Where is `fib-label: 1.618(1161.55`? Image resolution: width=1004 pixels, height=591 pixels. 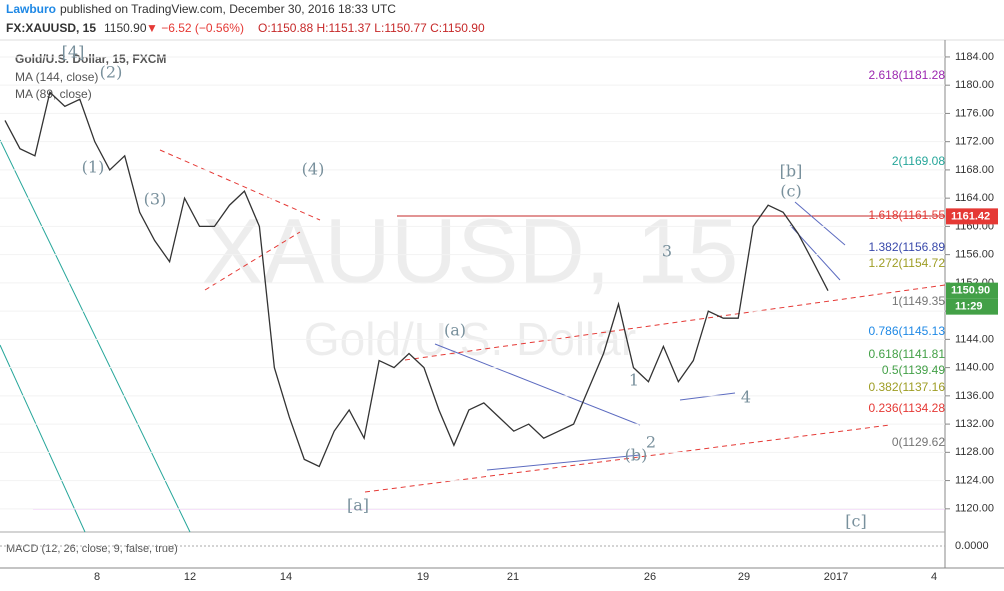
fib-label: 1.618(1161.55 is located at coordinates (906, 215).